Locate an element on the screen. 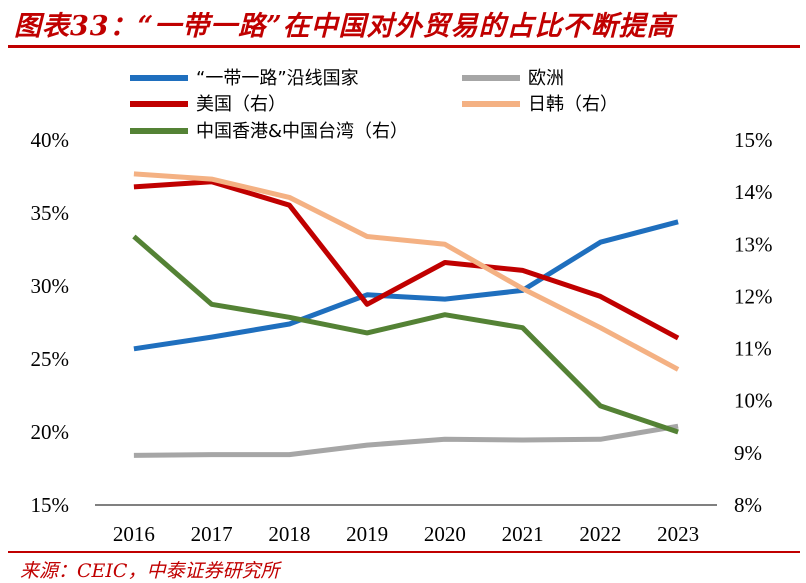 This screenshot has width=806, height=583. source-note: 来源：CEIC，中泰证券研究所 is located at coordinates (150, 571).